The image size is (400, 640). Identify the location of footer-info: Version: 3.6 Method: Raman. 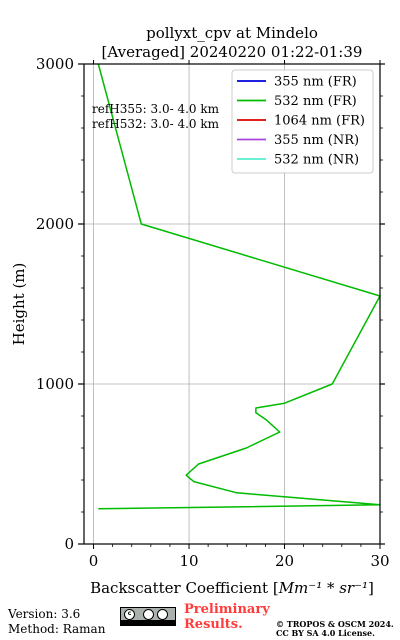
(56, 622).